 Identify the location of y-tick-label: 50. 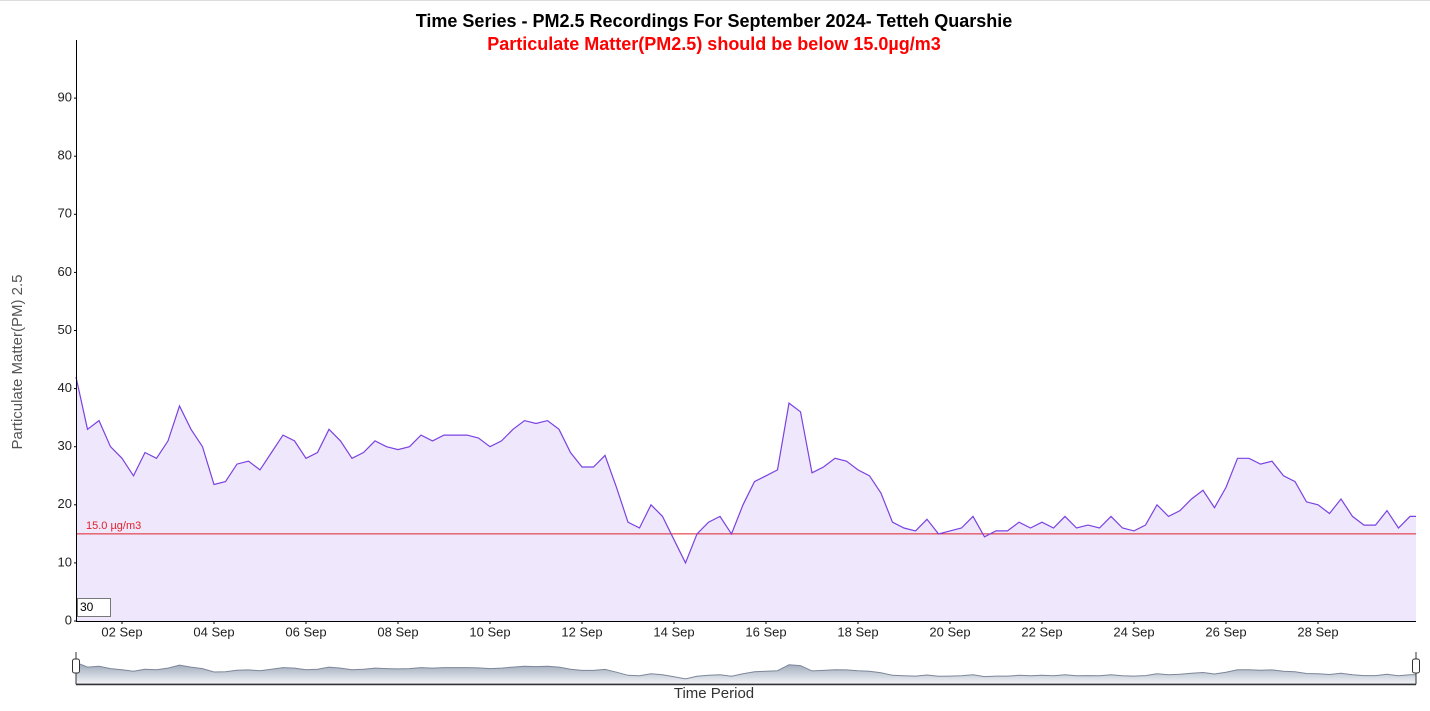
(65, 329).